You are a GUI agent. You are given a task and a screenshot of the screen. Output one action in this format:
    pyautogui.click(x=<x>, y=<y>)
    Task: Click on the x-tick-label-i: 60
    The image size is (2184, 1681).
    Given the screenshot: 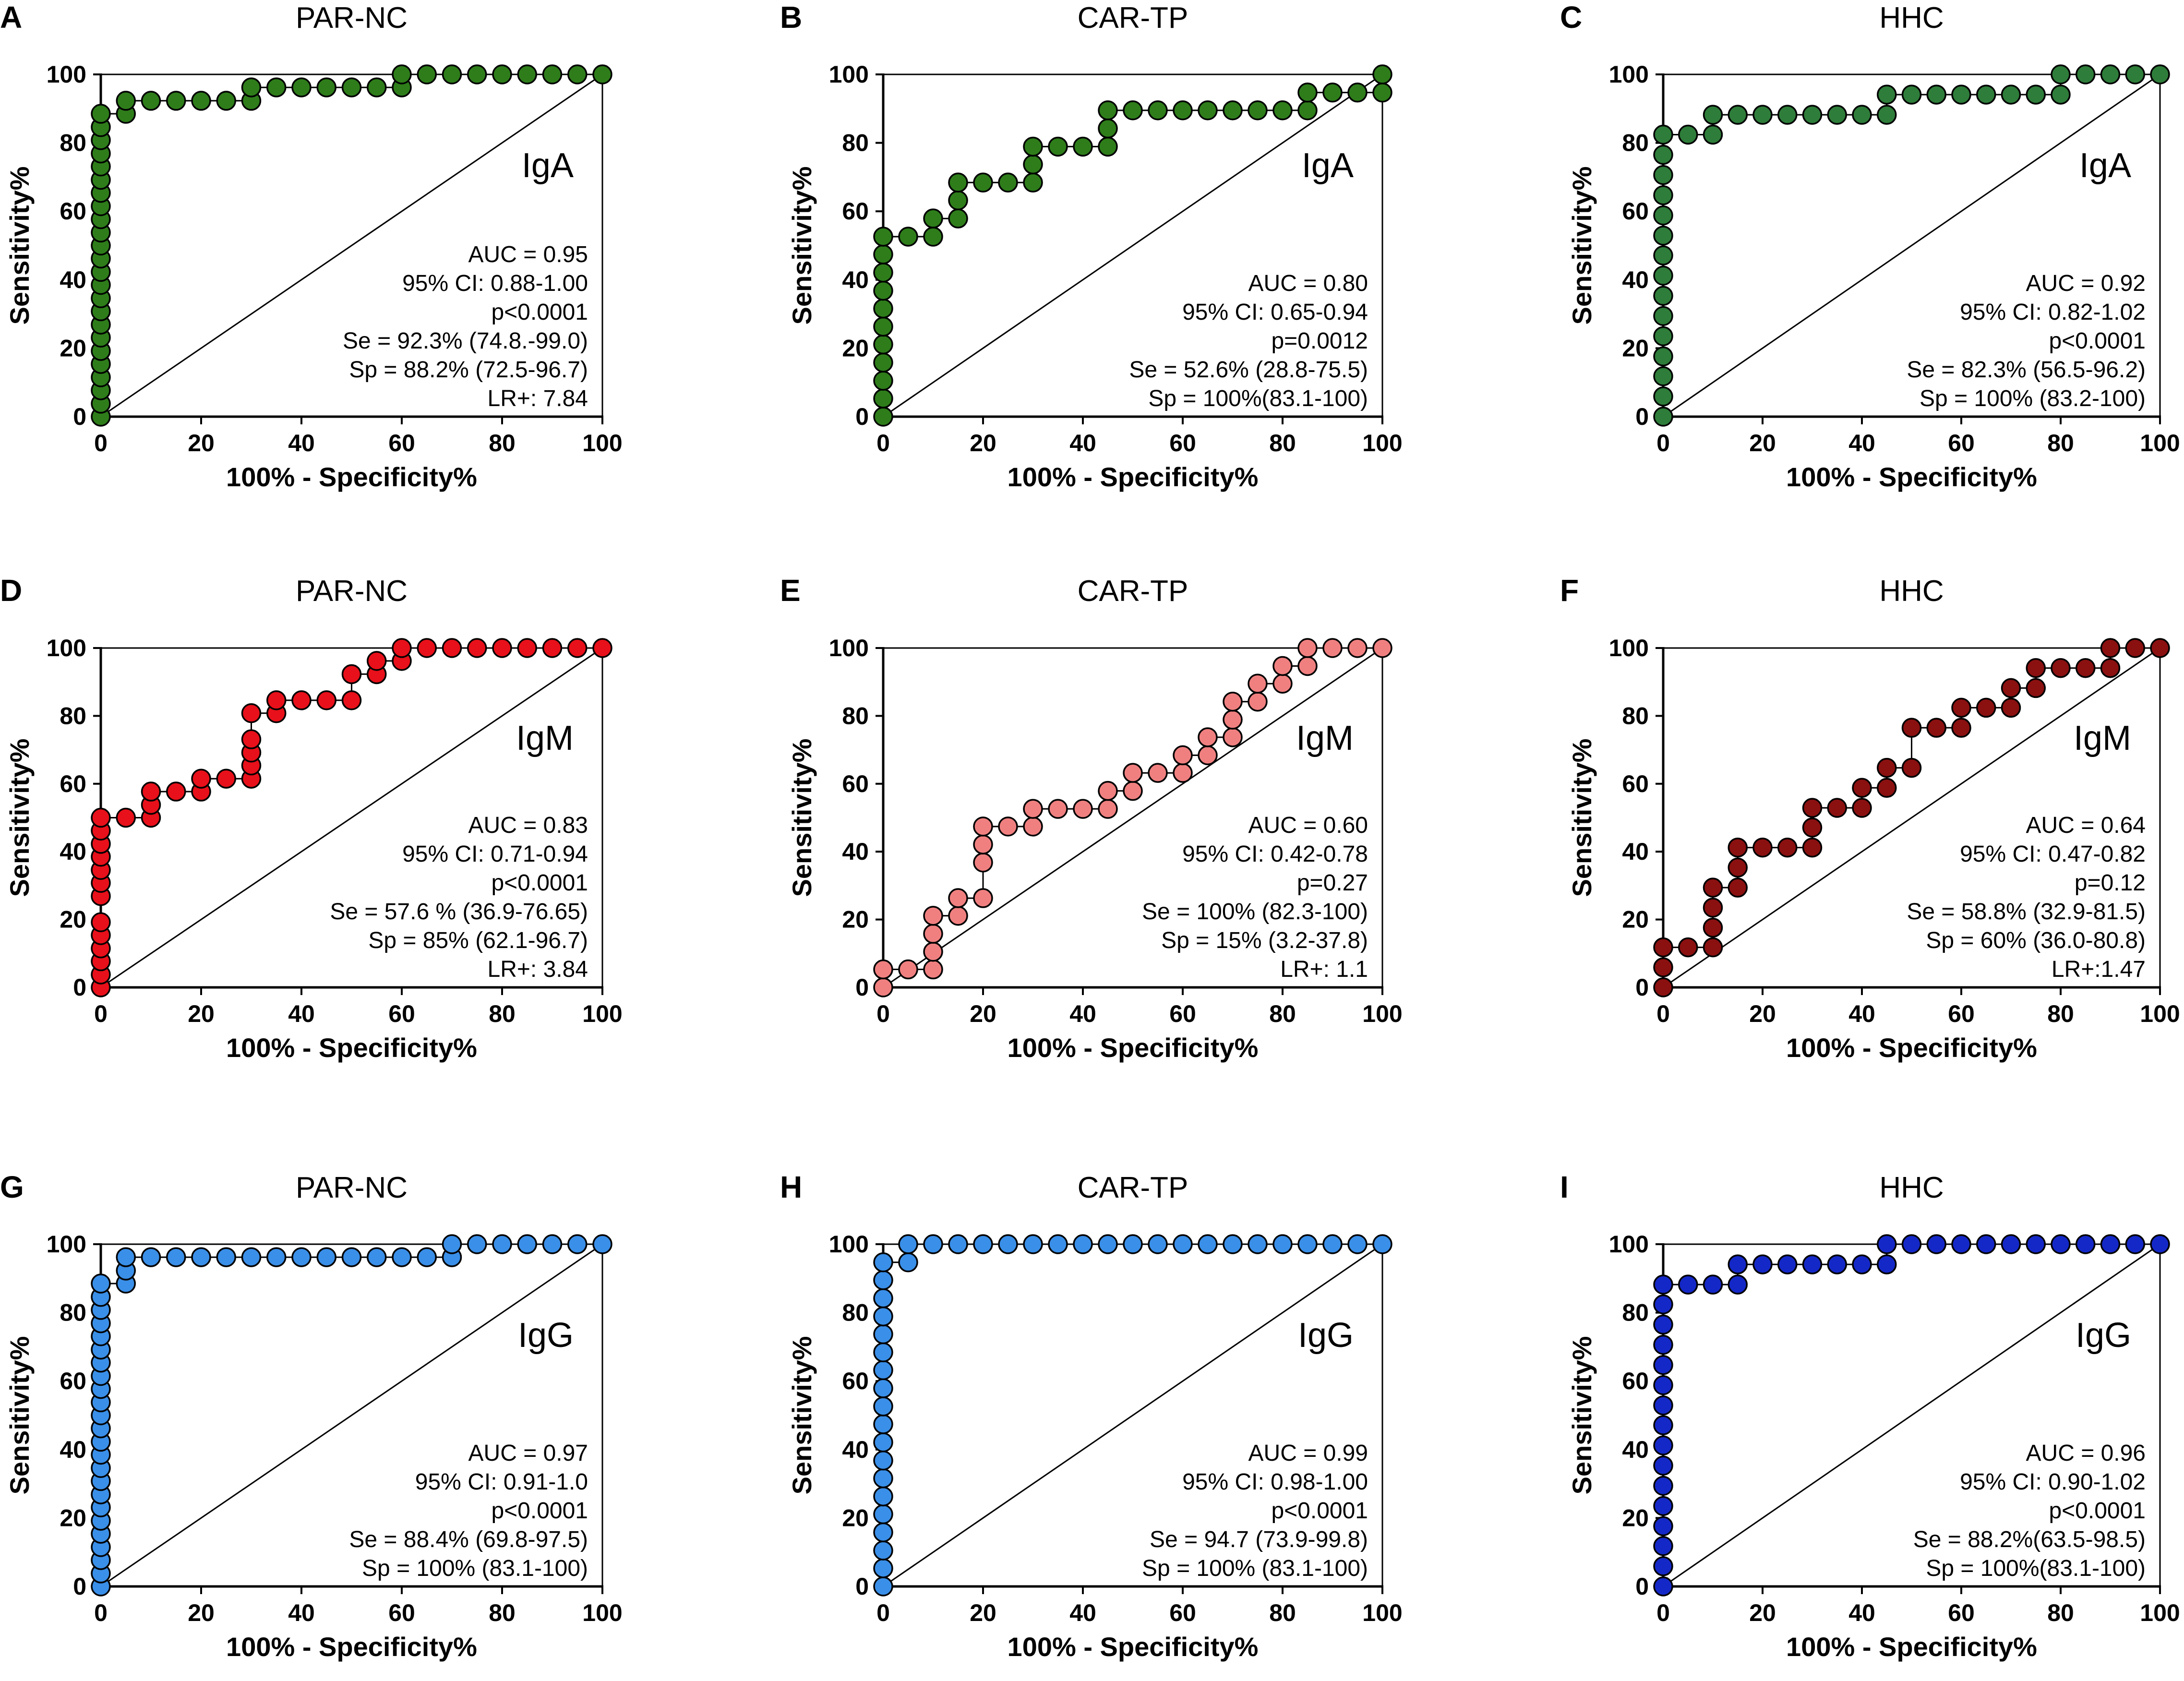 What is the action you would take?
    pyautogui.click(x=1961, y=1612)
    